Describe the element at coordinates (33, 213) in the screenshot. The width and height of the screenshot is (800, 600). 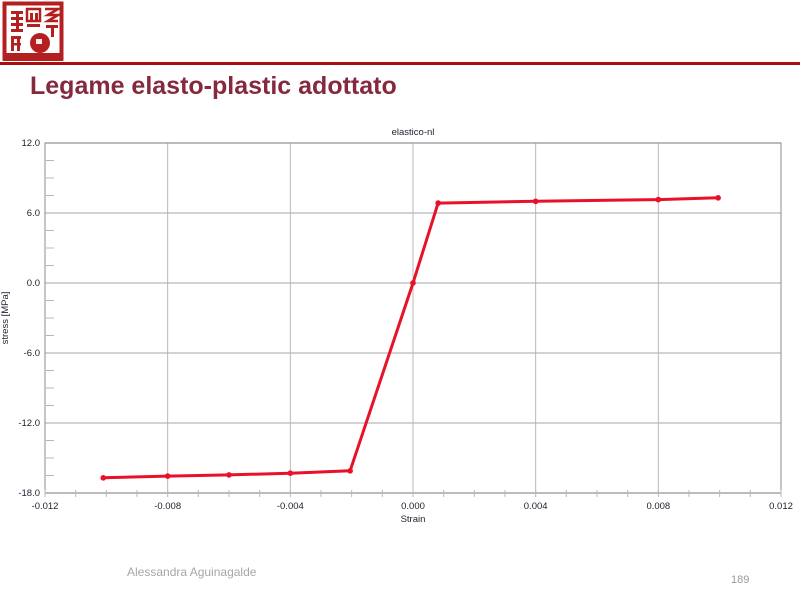
I see `y-tick-label: 6.0` at that location.